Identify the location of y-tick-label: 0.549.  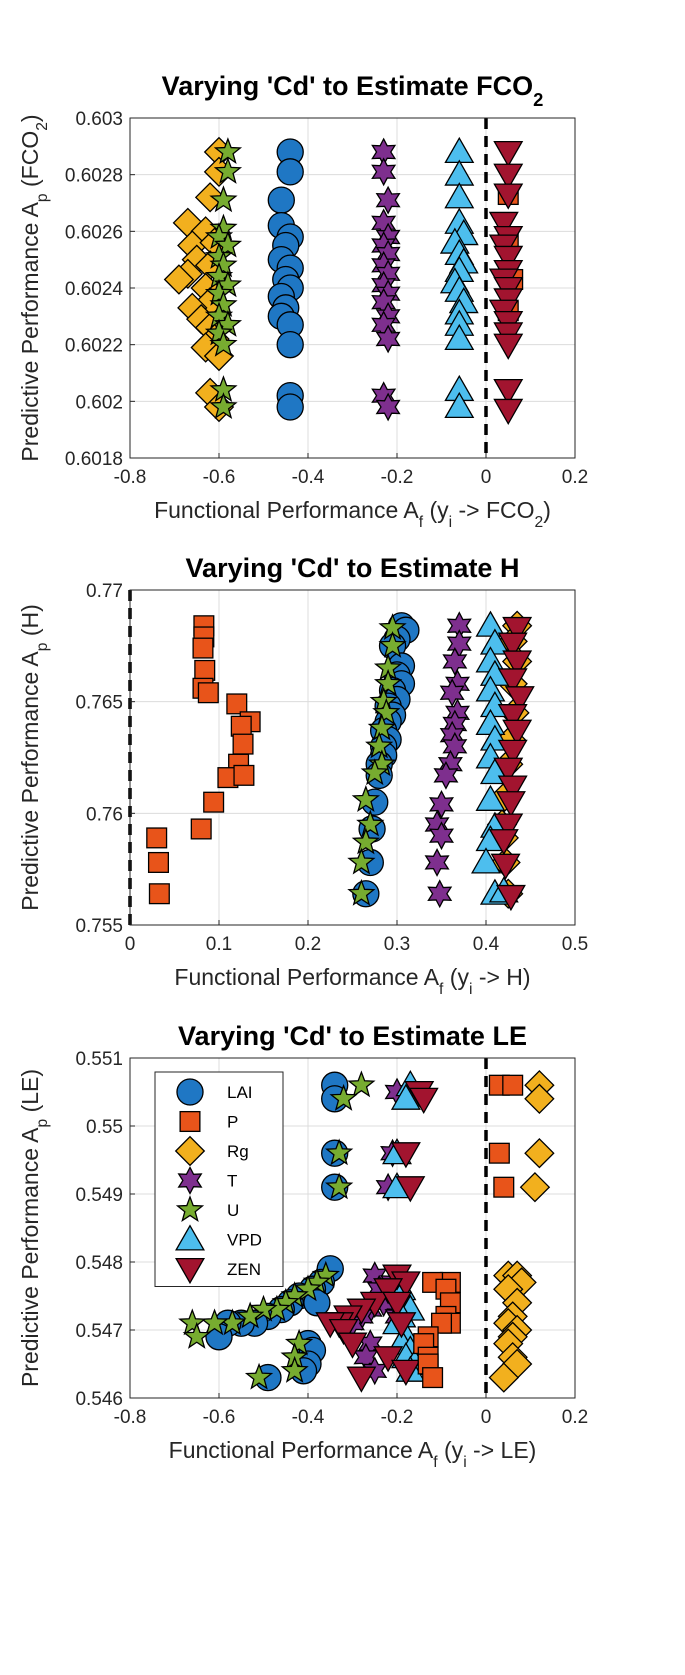
(99, 1195).